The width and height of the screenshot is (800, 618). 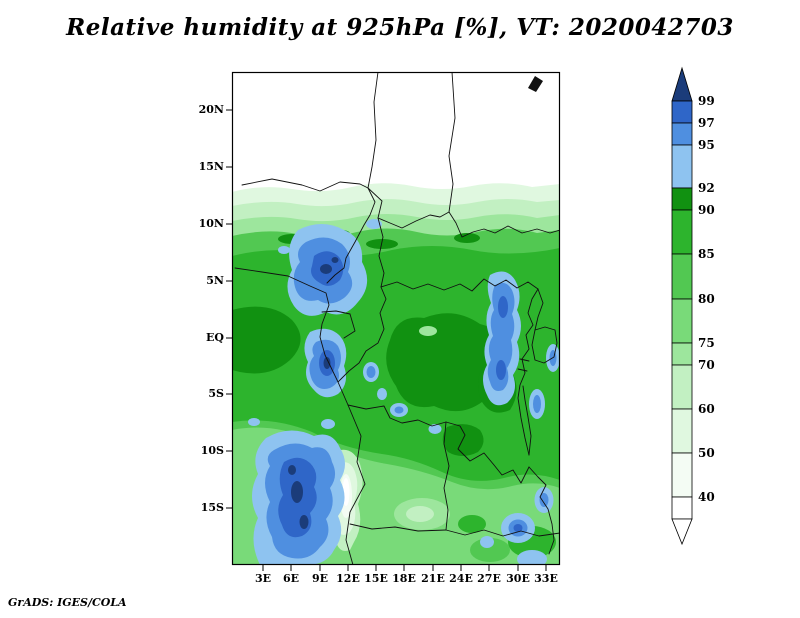 I want to click on colorbar-tick-label: 85, so click(x=706, y=254).